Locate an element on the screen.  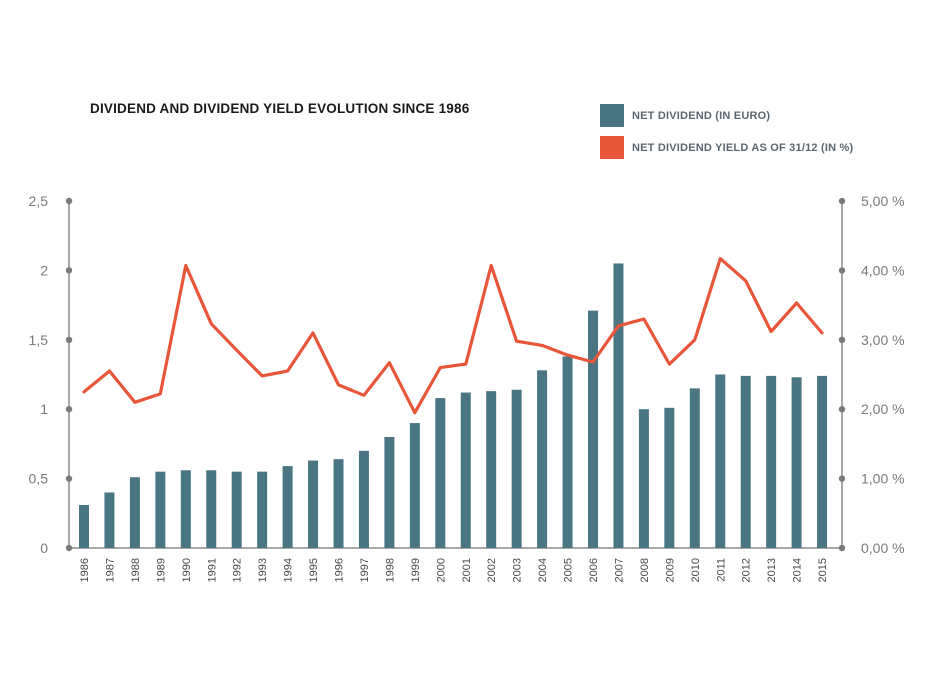
x-tick-label: 2003 is located at coordinates (518, 570).